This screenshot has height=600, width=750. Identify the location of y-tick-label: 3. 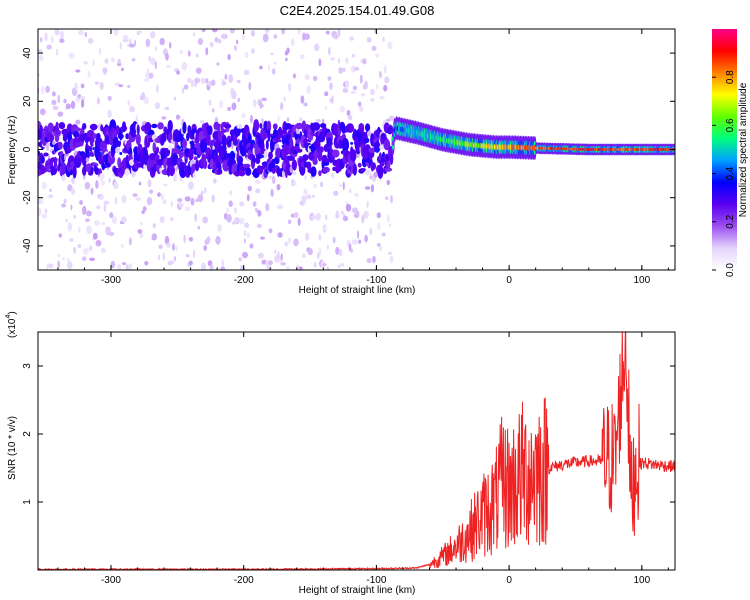
(27, 366).